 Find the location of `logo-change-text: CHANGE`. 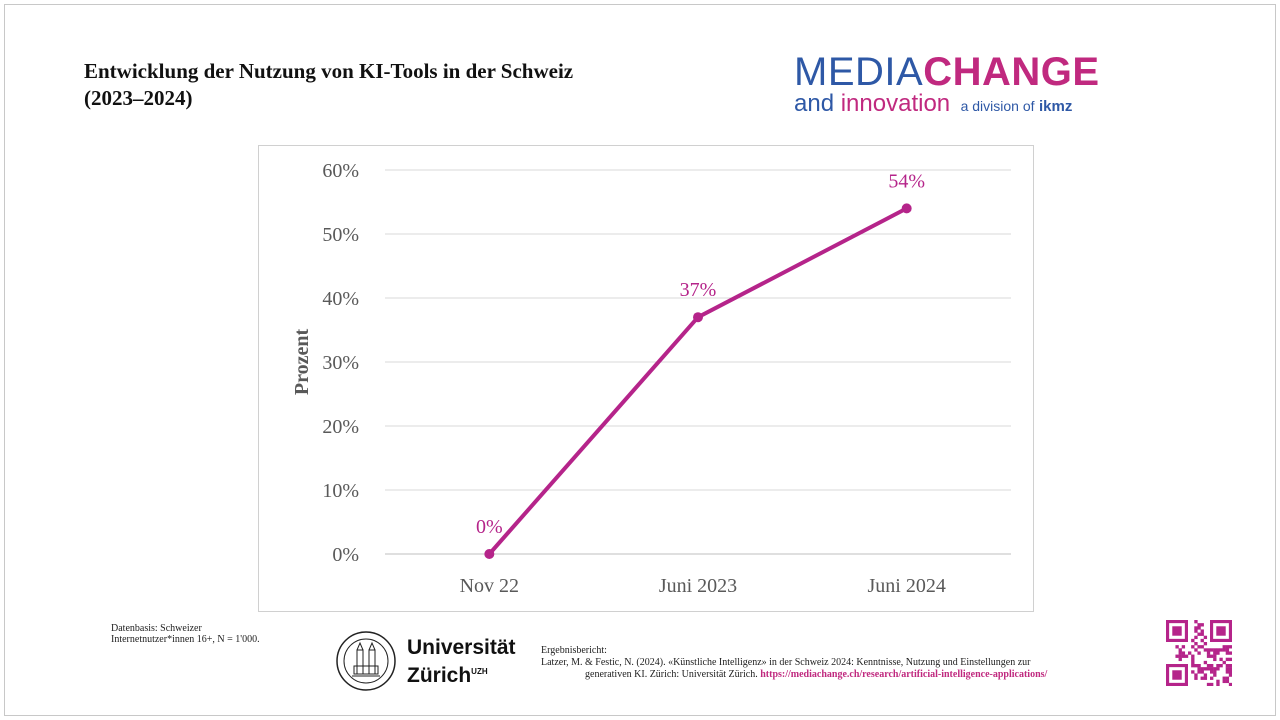

logo-change-text: CHANGE is located at coordinates (1011, 72).